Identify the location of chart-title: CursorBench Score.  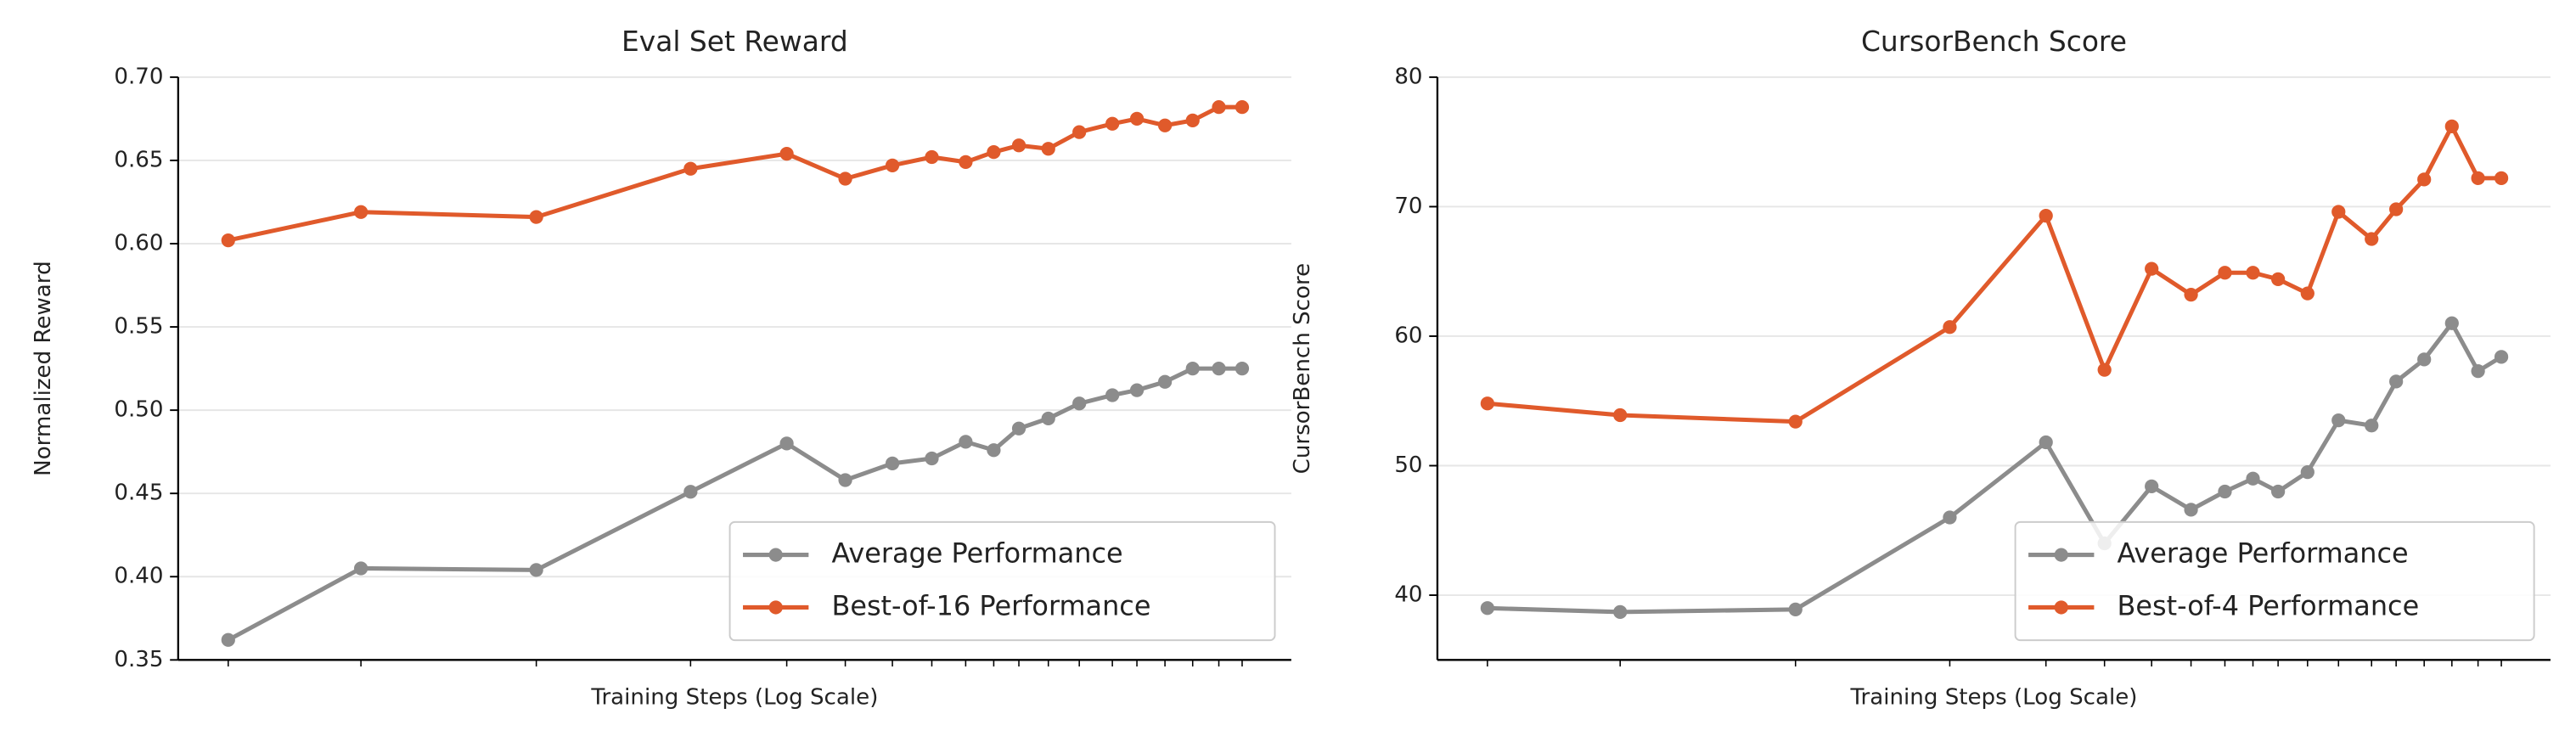
(1994, 41).